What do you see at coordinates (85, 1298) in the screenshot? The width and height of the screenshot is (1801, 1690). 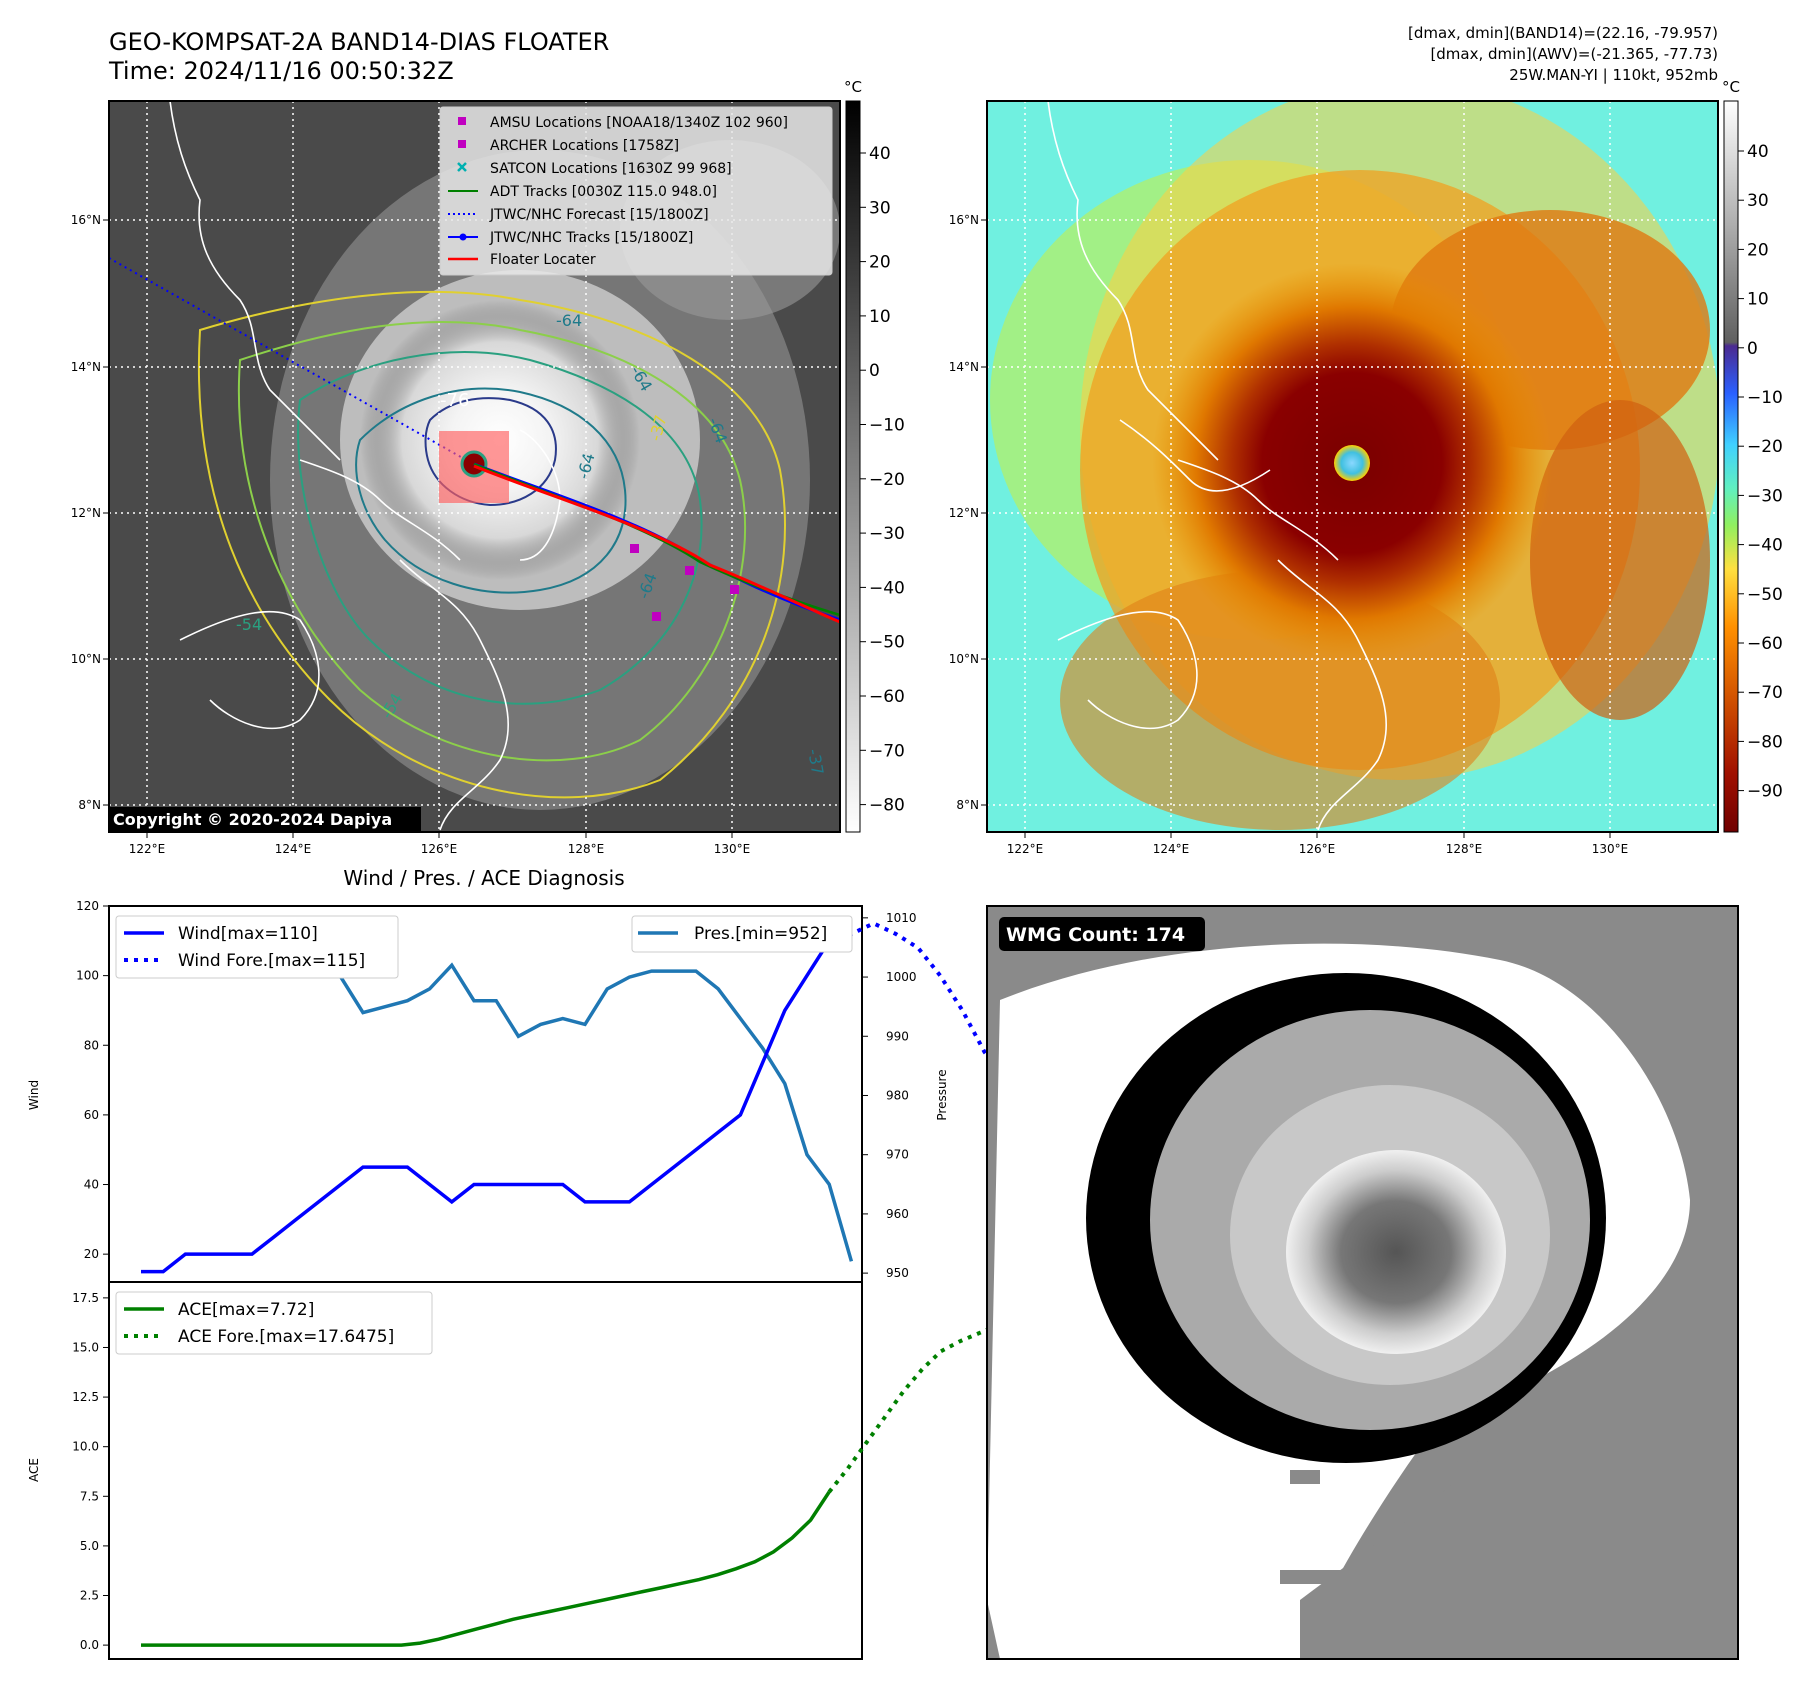 I see `ace-tick-label: 17.5` at bounding box center [85, 1298].